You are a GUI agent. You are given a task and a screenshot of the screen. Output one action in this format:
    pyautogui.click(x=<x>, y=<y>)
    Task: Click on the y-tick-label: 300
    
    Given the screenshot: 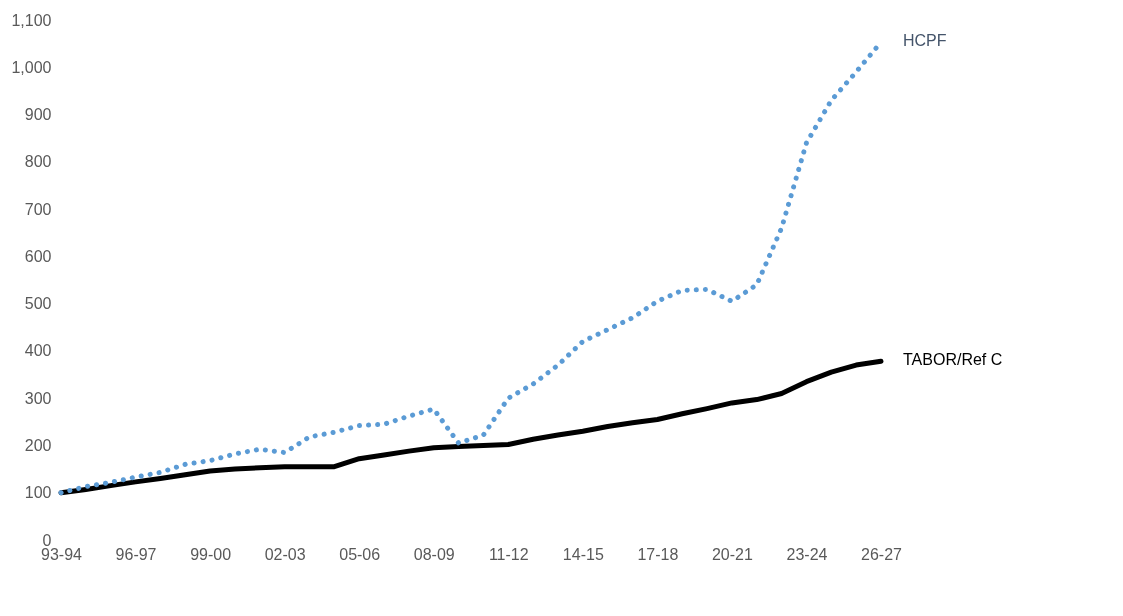 What is the action you would take?
    pyautogui.click(x=38, y=398)
    